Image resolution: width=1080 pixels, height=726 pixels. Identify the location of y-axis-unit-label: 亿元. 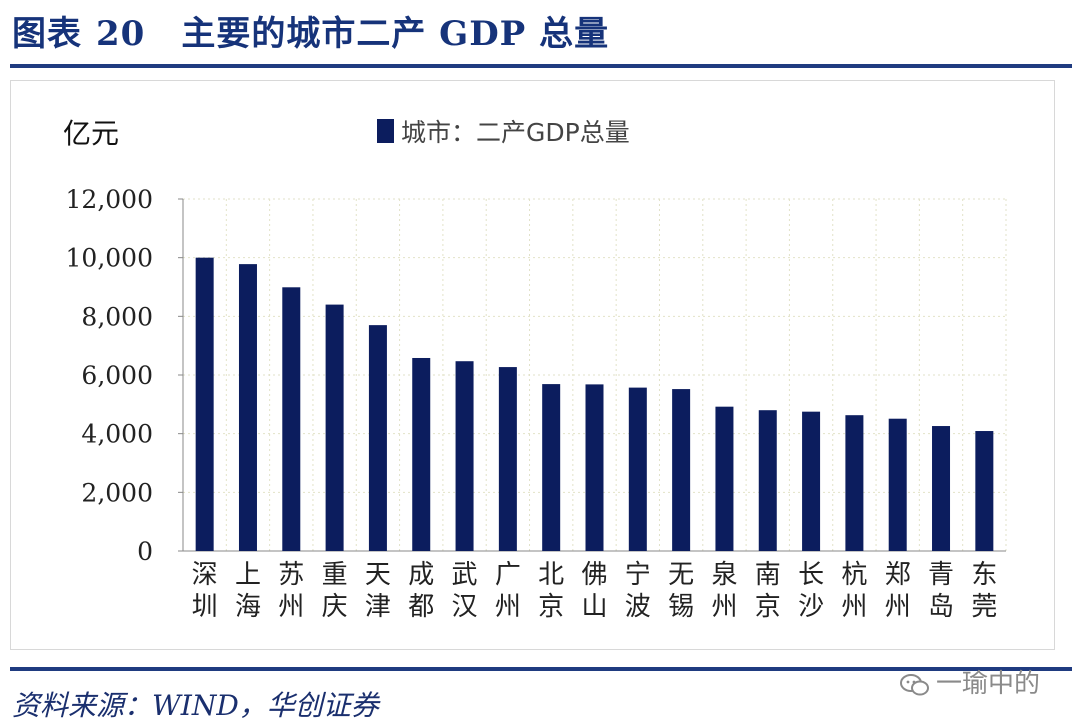
(91, 133).